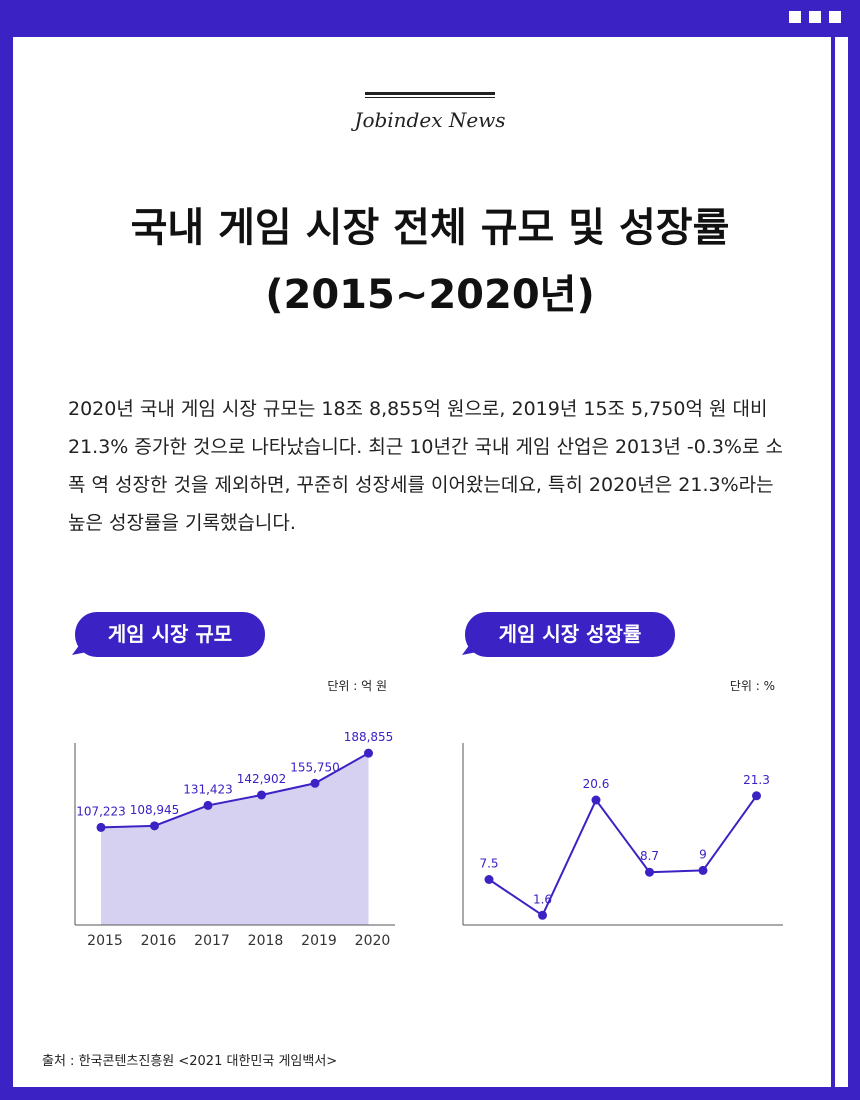  What do you see at coordinates (430, 95) in the screenshot?
I see `brand-rule` at bounding box center [430, 95].